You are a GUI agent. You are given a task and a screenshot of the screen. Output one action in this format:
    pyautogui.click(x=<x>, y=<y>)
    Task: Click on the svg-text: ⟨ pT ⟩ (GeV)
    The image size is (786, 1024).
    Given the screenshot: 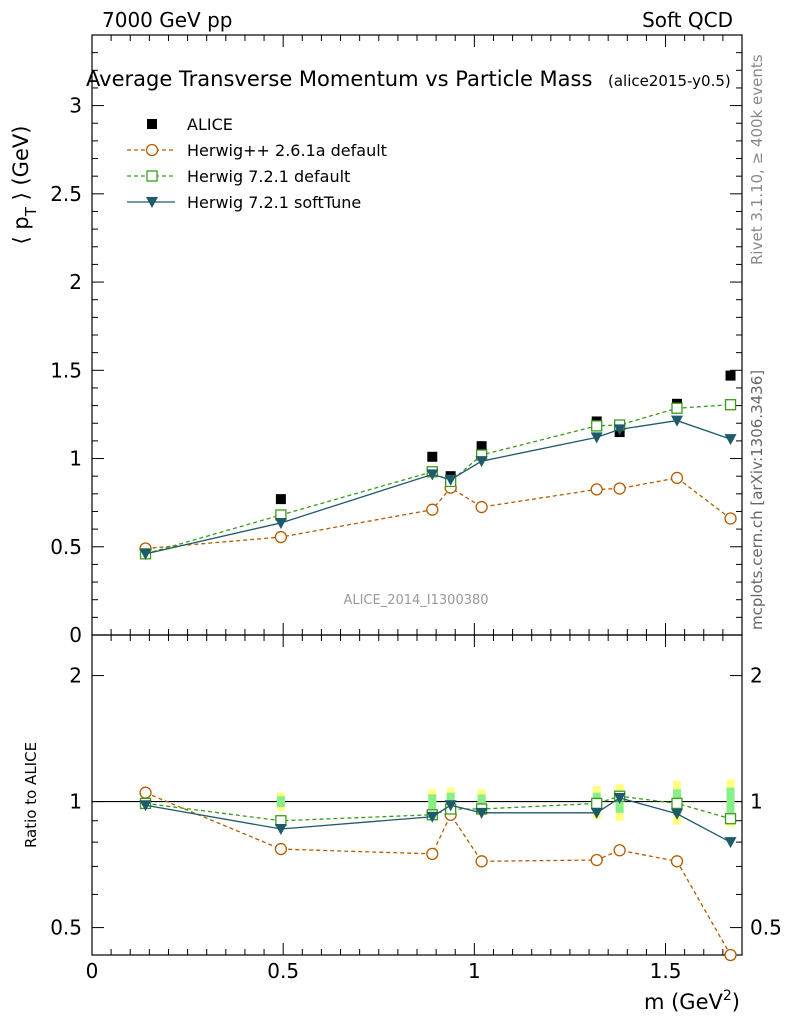 What is the action you would take?
    pyautogui.click(x=24, y=185)
    